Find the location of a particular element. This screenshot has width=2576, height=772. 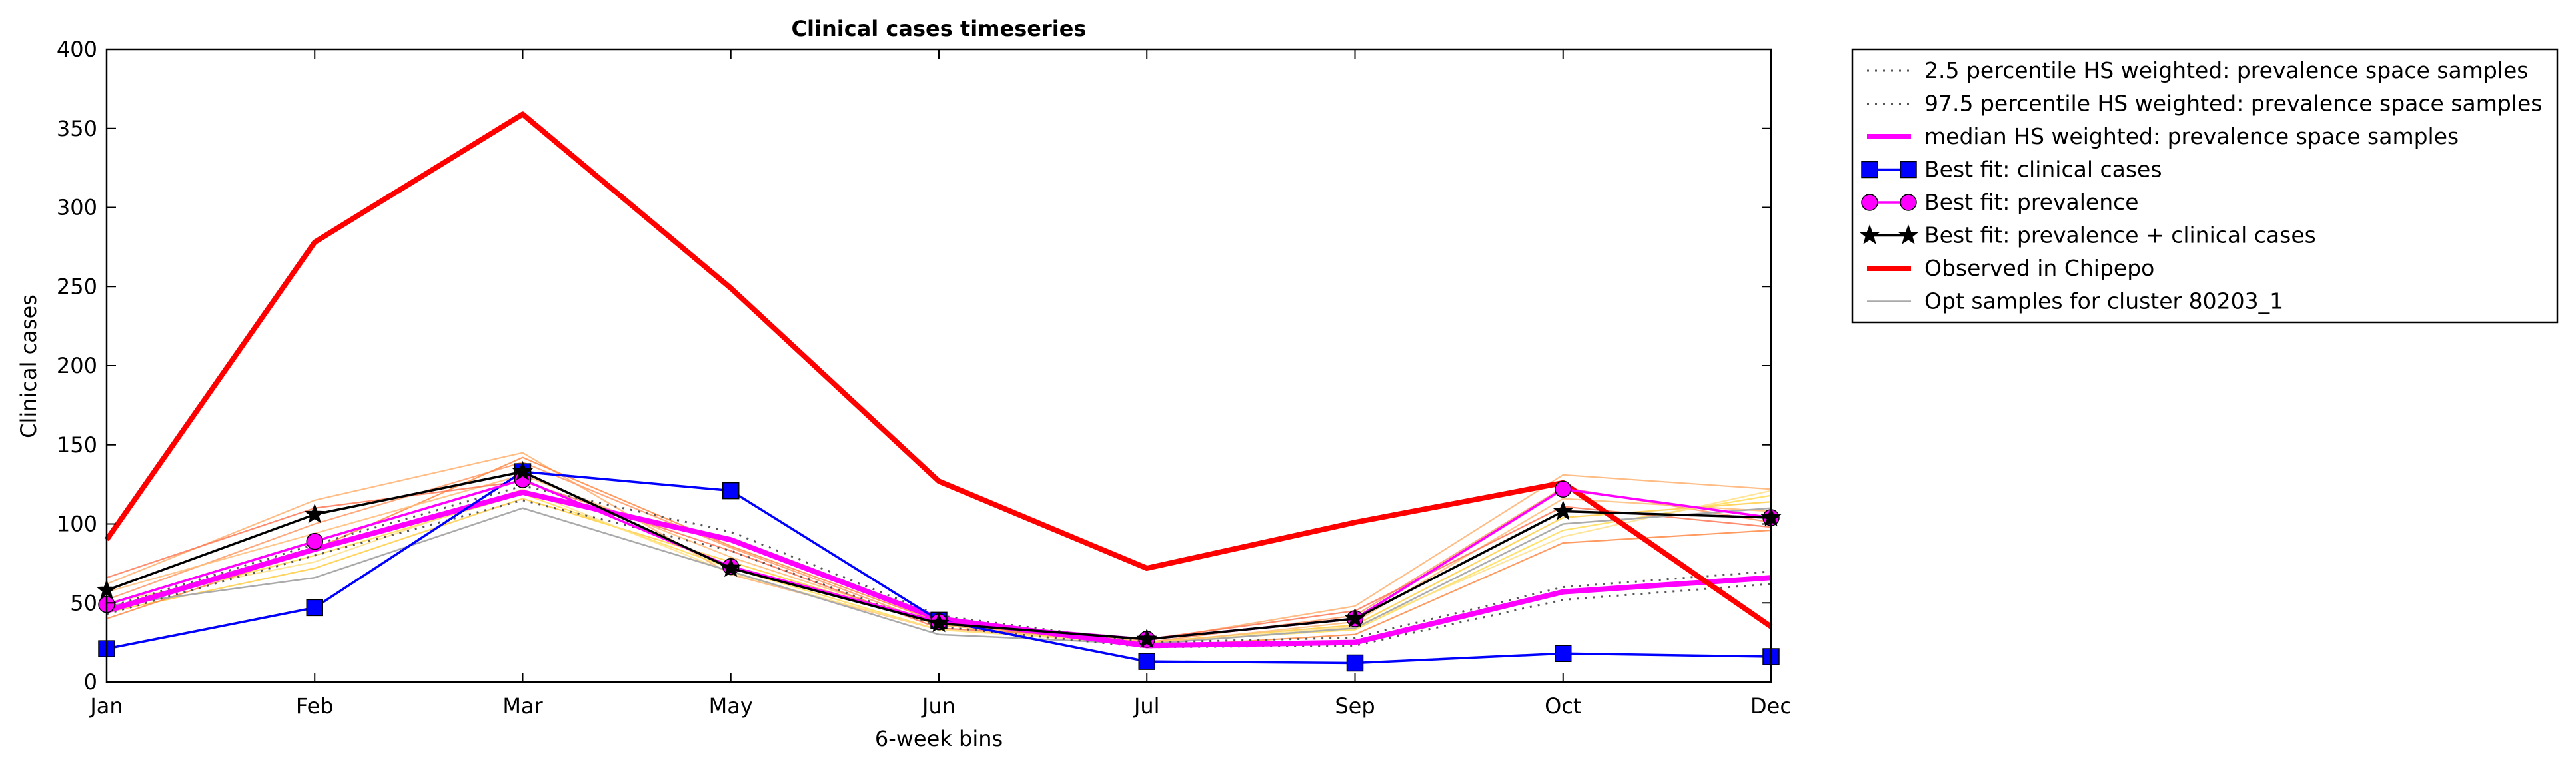

chart-title: Clinical cases timeseries is located at coordinates (939, 28).